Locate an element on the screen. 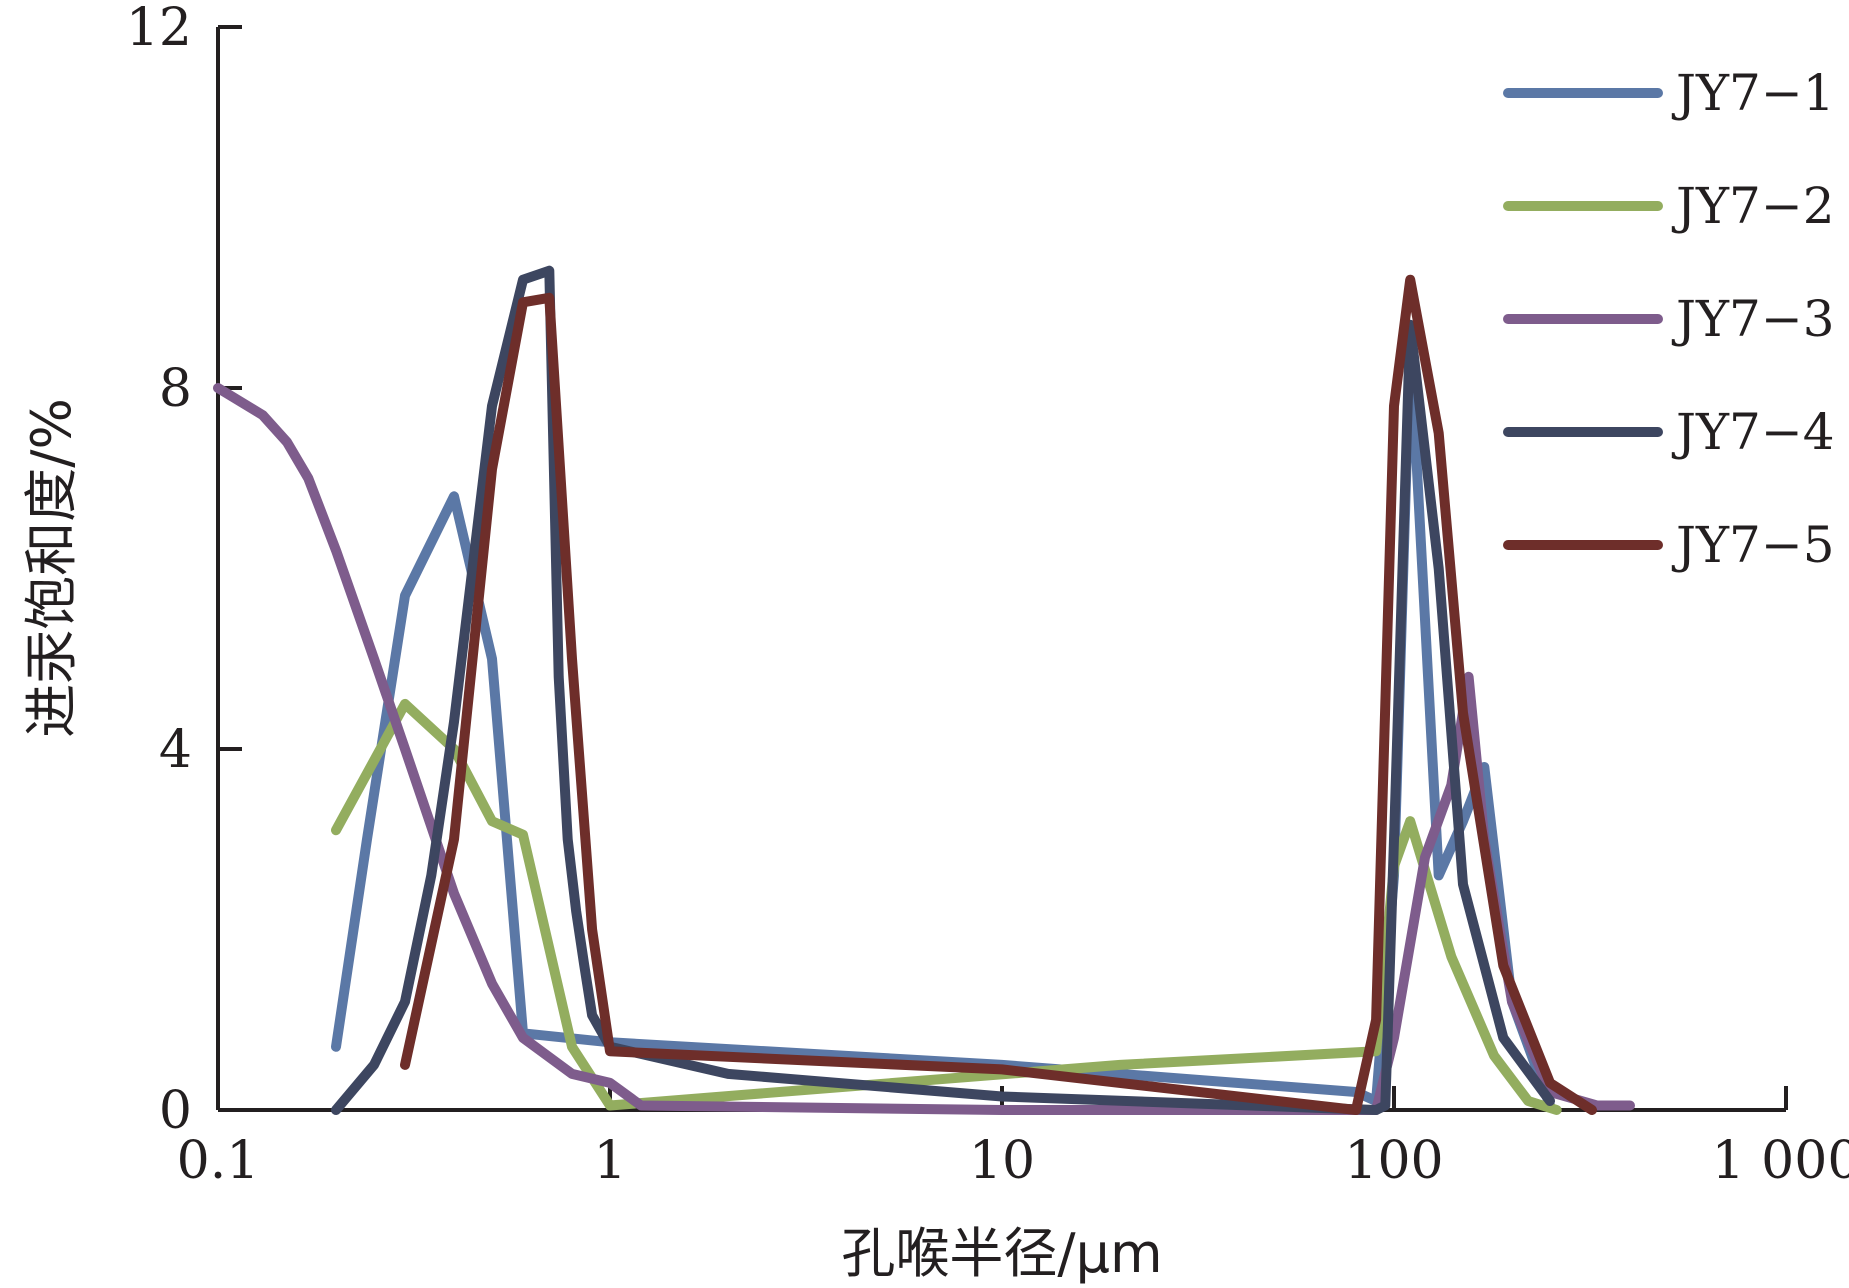 This screenshot has width=1849, height=1288. legend-label-2: JY7−2 is located at coordinates (1753, 206).